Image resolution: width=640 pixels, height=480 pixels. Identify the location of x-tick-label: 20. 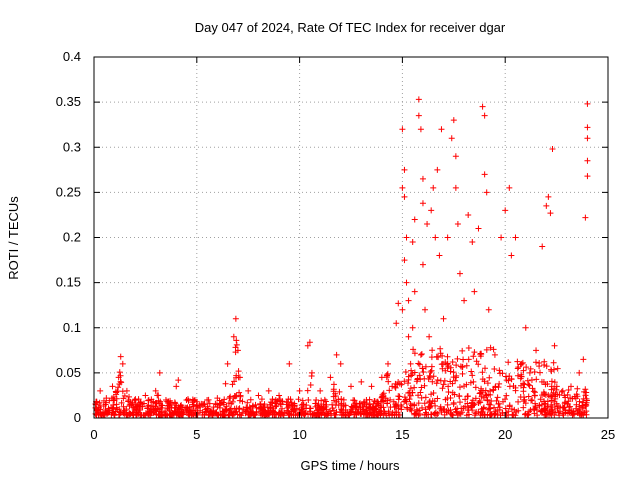
(505, 434).